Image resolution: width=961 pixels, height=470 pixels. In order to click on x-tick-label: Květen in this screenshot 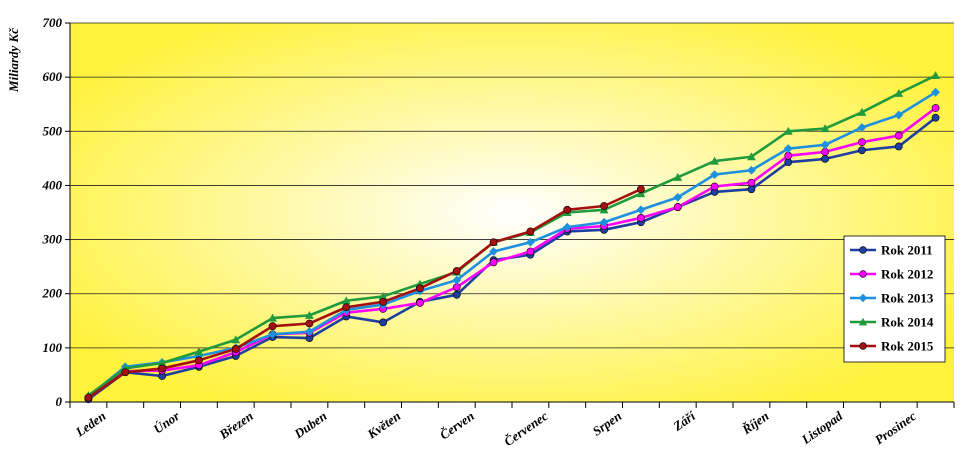, I will do `click(384, 425)`.